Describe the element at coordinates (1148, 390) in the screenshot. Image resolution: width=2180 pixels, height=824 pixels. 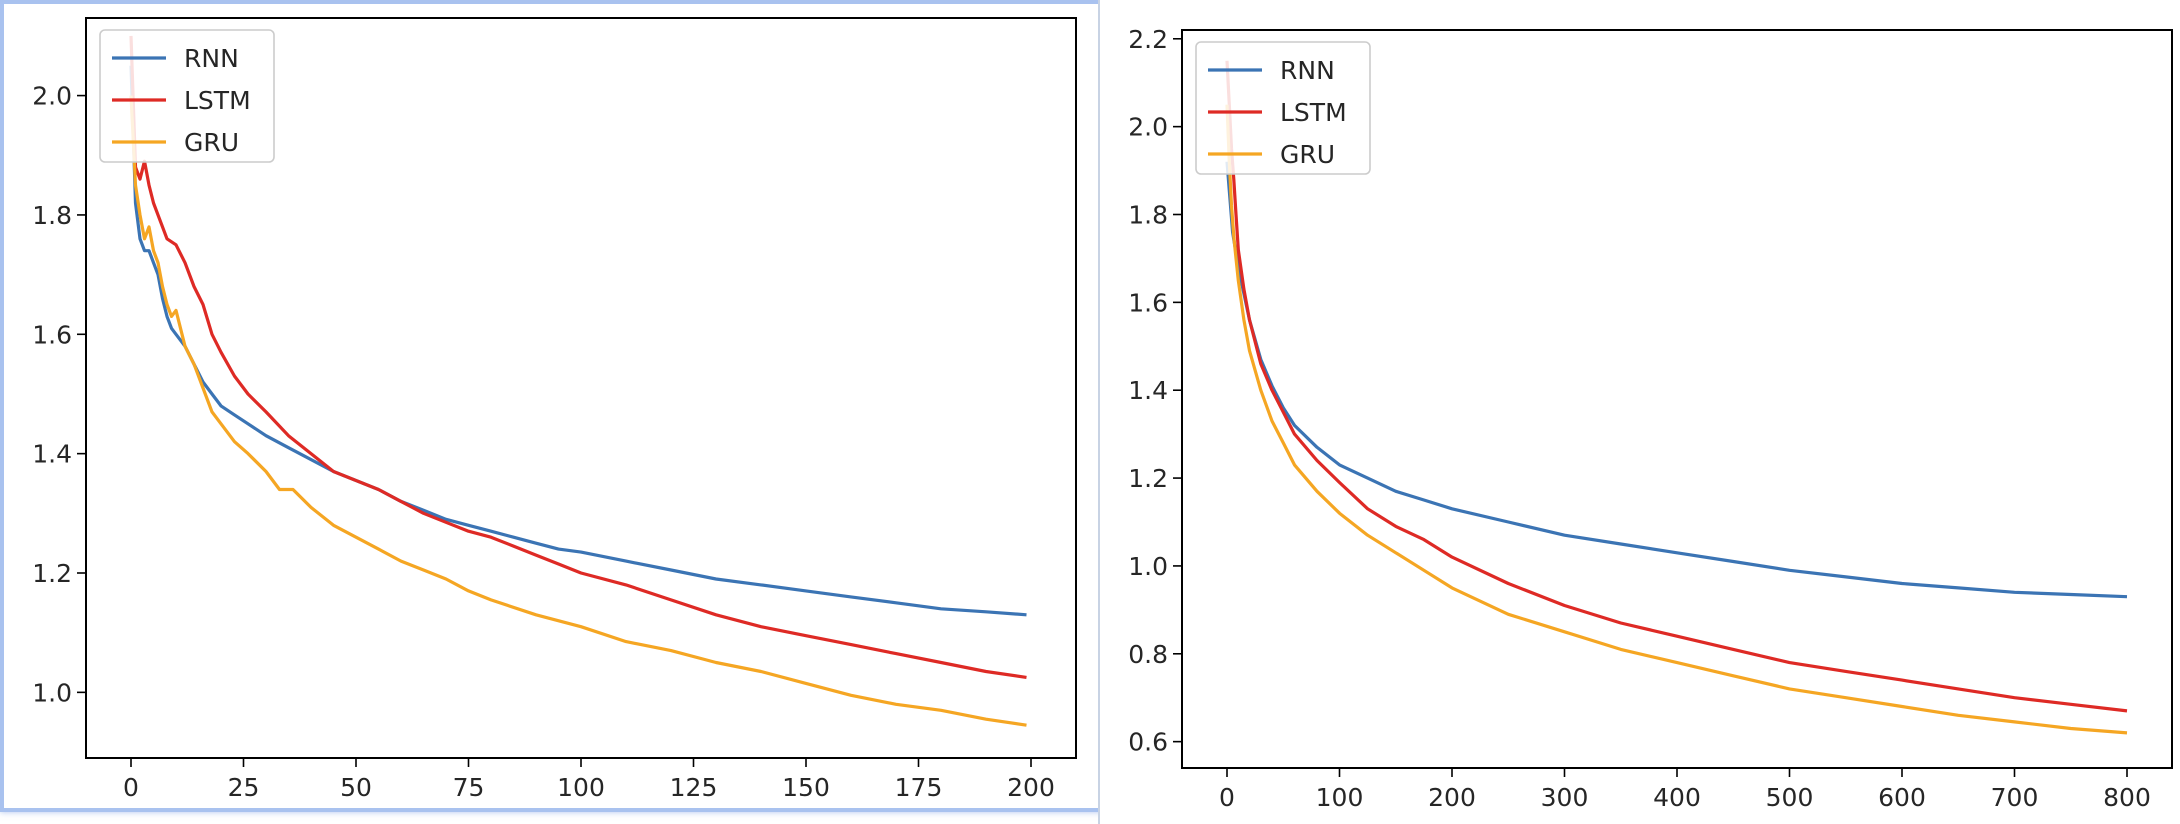
I see `right-y-tick-label: 1.4` at that location.